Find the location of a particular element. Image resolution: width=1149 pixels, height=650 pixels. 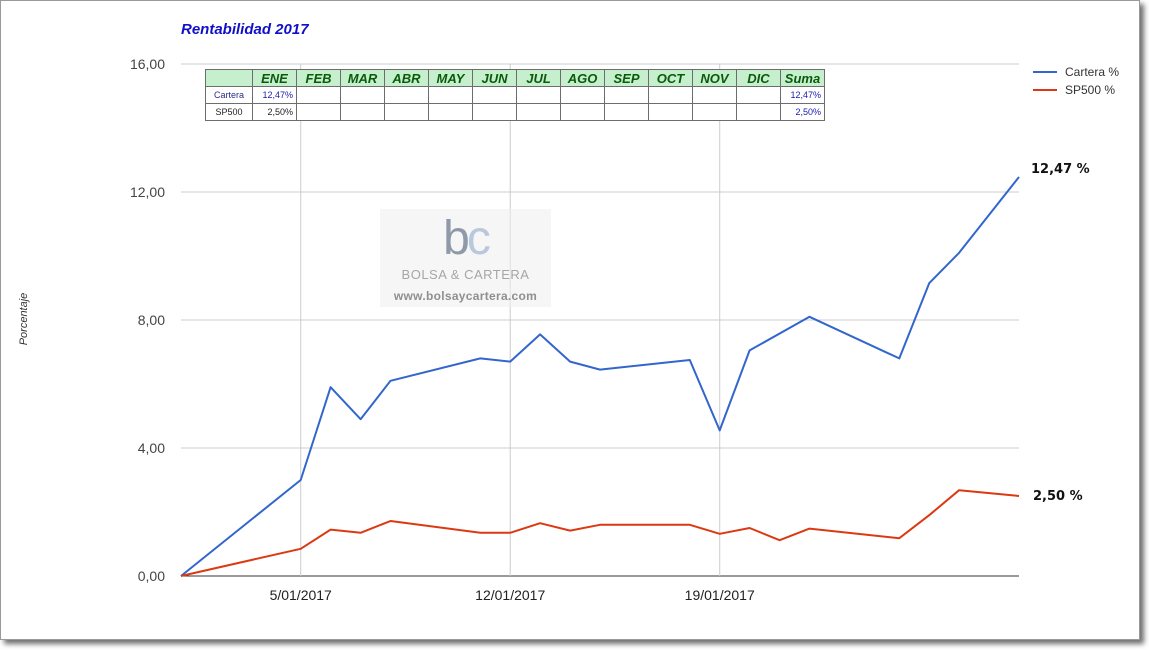

sp500-ene: 2,50% is located at coordinates (274, 112).